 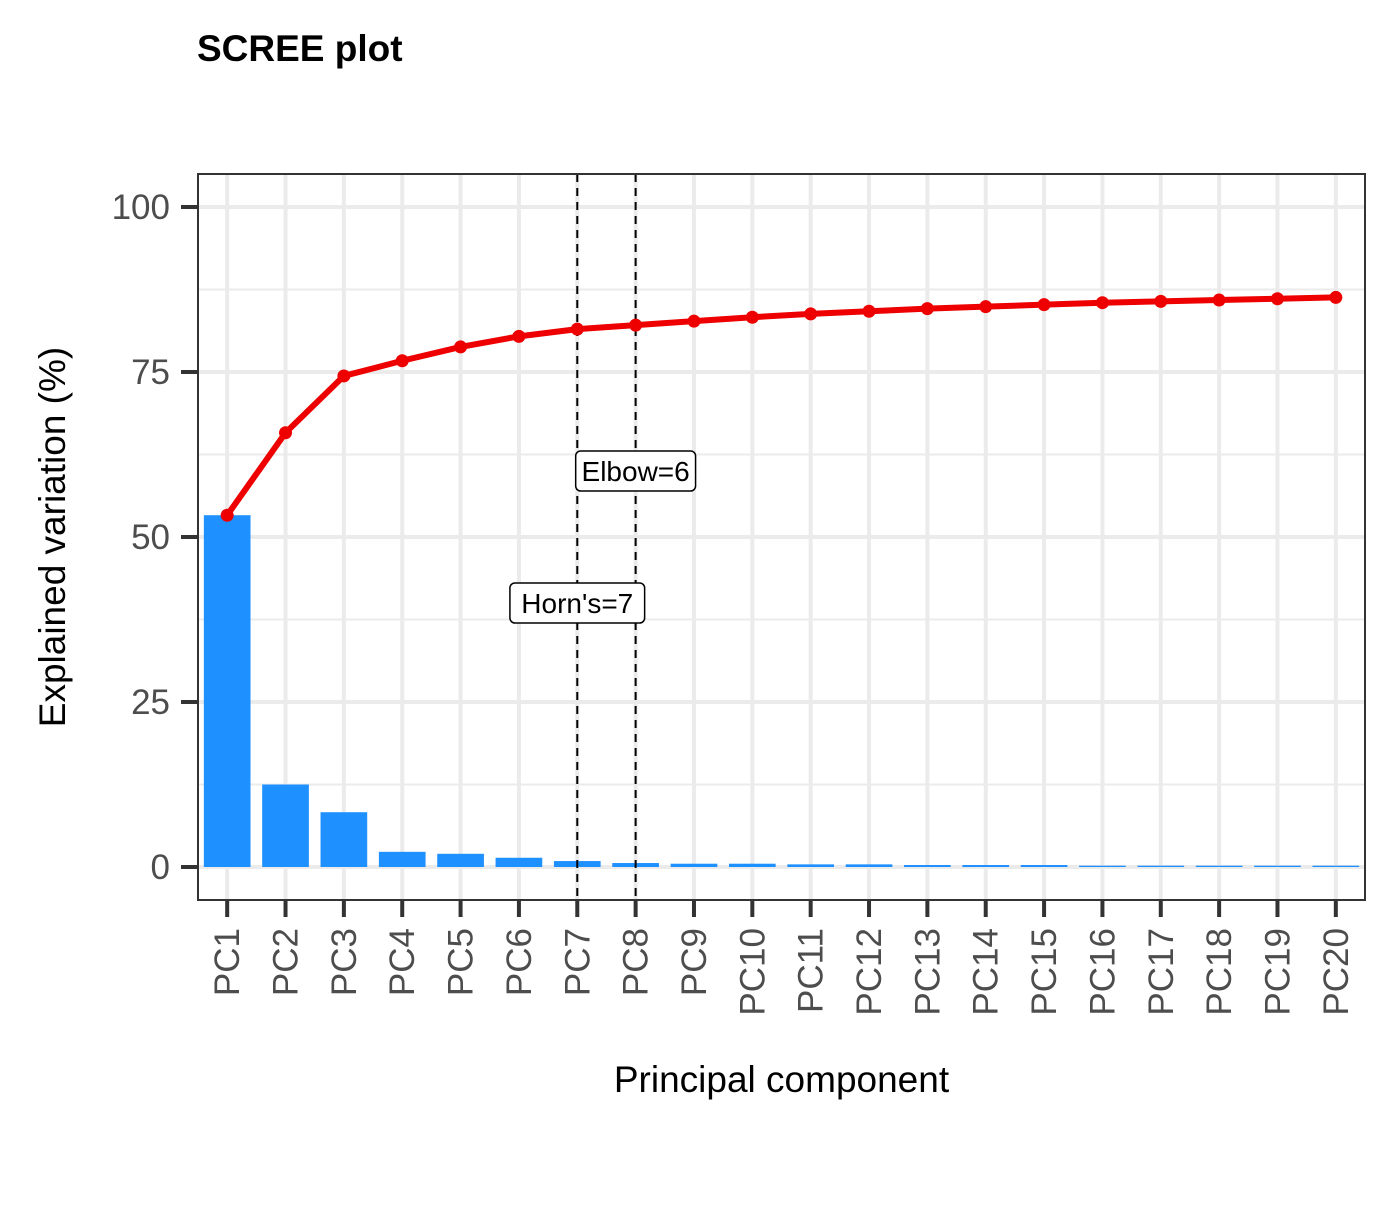 I want to click on x-tick-label: PC13, so click(x=927, y=972).